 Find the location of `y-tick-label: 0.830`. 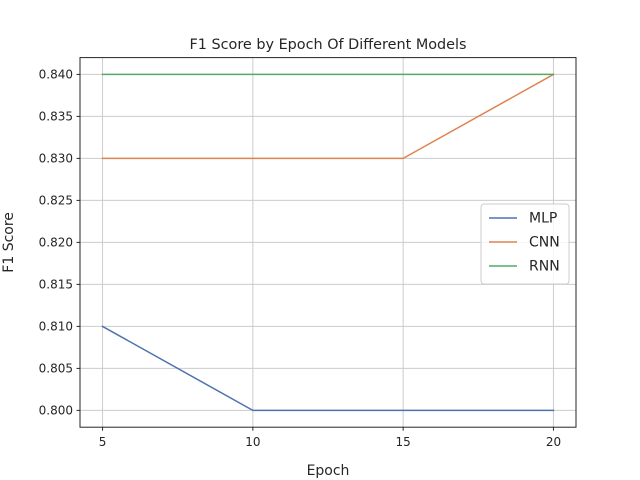

y-tick-label: 0.830 is located at coordinates (56, 159).